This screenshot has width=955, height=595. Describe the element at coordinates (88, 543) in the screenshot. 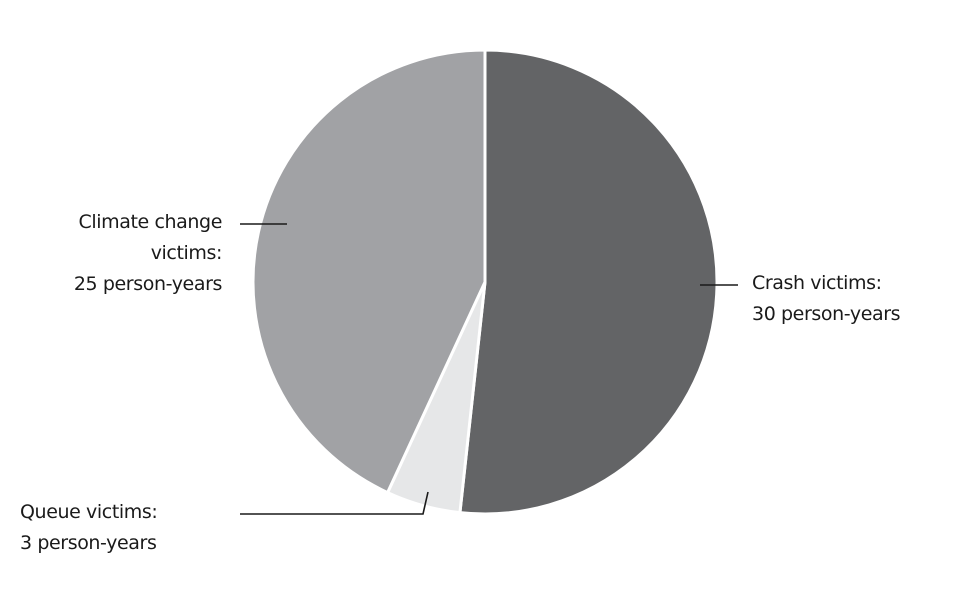

I see `label-queue-line2: 3 person-years` at that location.